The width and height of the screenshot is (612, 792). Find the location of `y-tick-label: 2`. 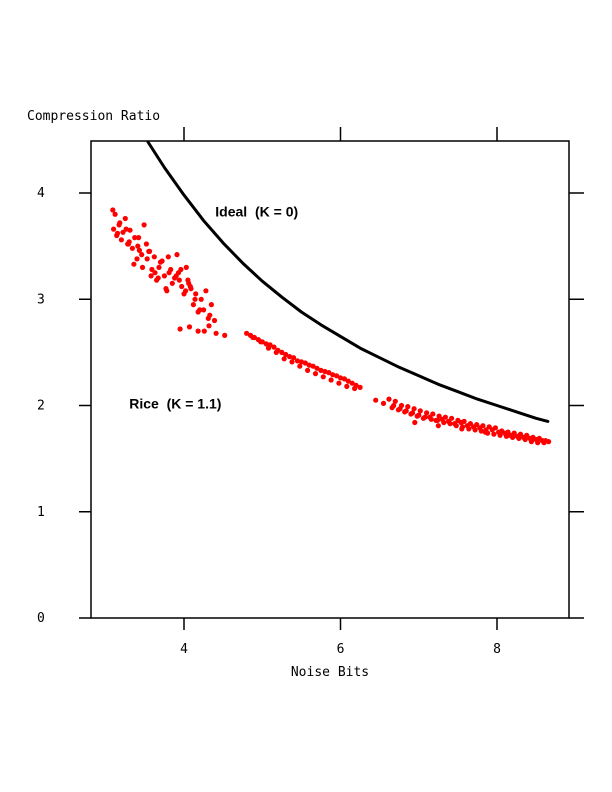

y-tick-label: 2 is located at coordinates (41, 406).